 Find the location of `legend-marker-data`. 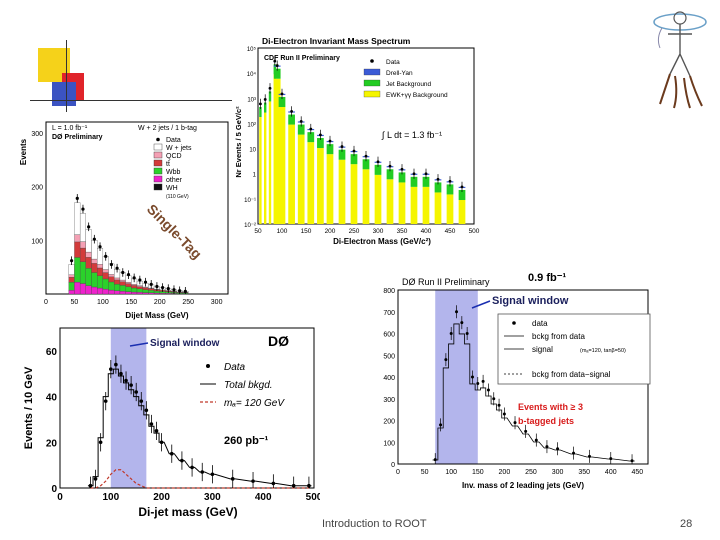

legend-marker-data is located at coordinates (158, 139).